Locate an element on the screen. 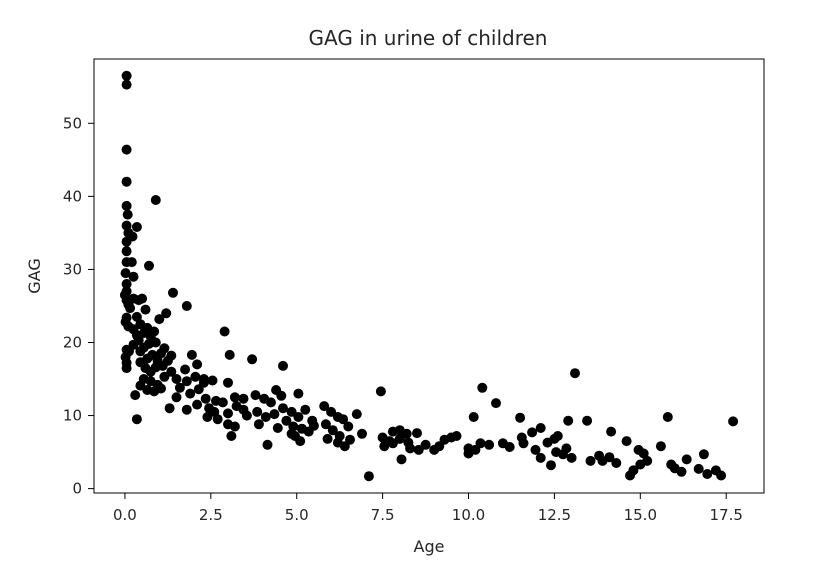 Image resolution: width=818 pixels, height=568 pixels. x-tick-label: 0.0 is located at coordinates (125, 515).